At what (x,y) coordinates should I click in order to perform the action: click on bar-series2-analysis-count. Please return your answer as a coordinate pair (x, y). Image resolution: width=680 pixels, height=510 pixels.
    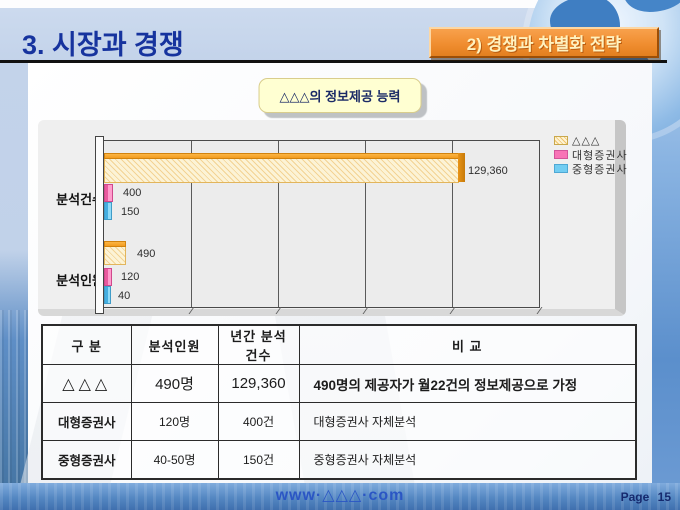
    Looking at the image, I should click on (108, 193).